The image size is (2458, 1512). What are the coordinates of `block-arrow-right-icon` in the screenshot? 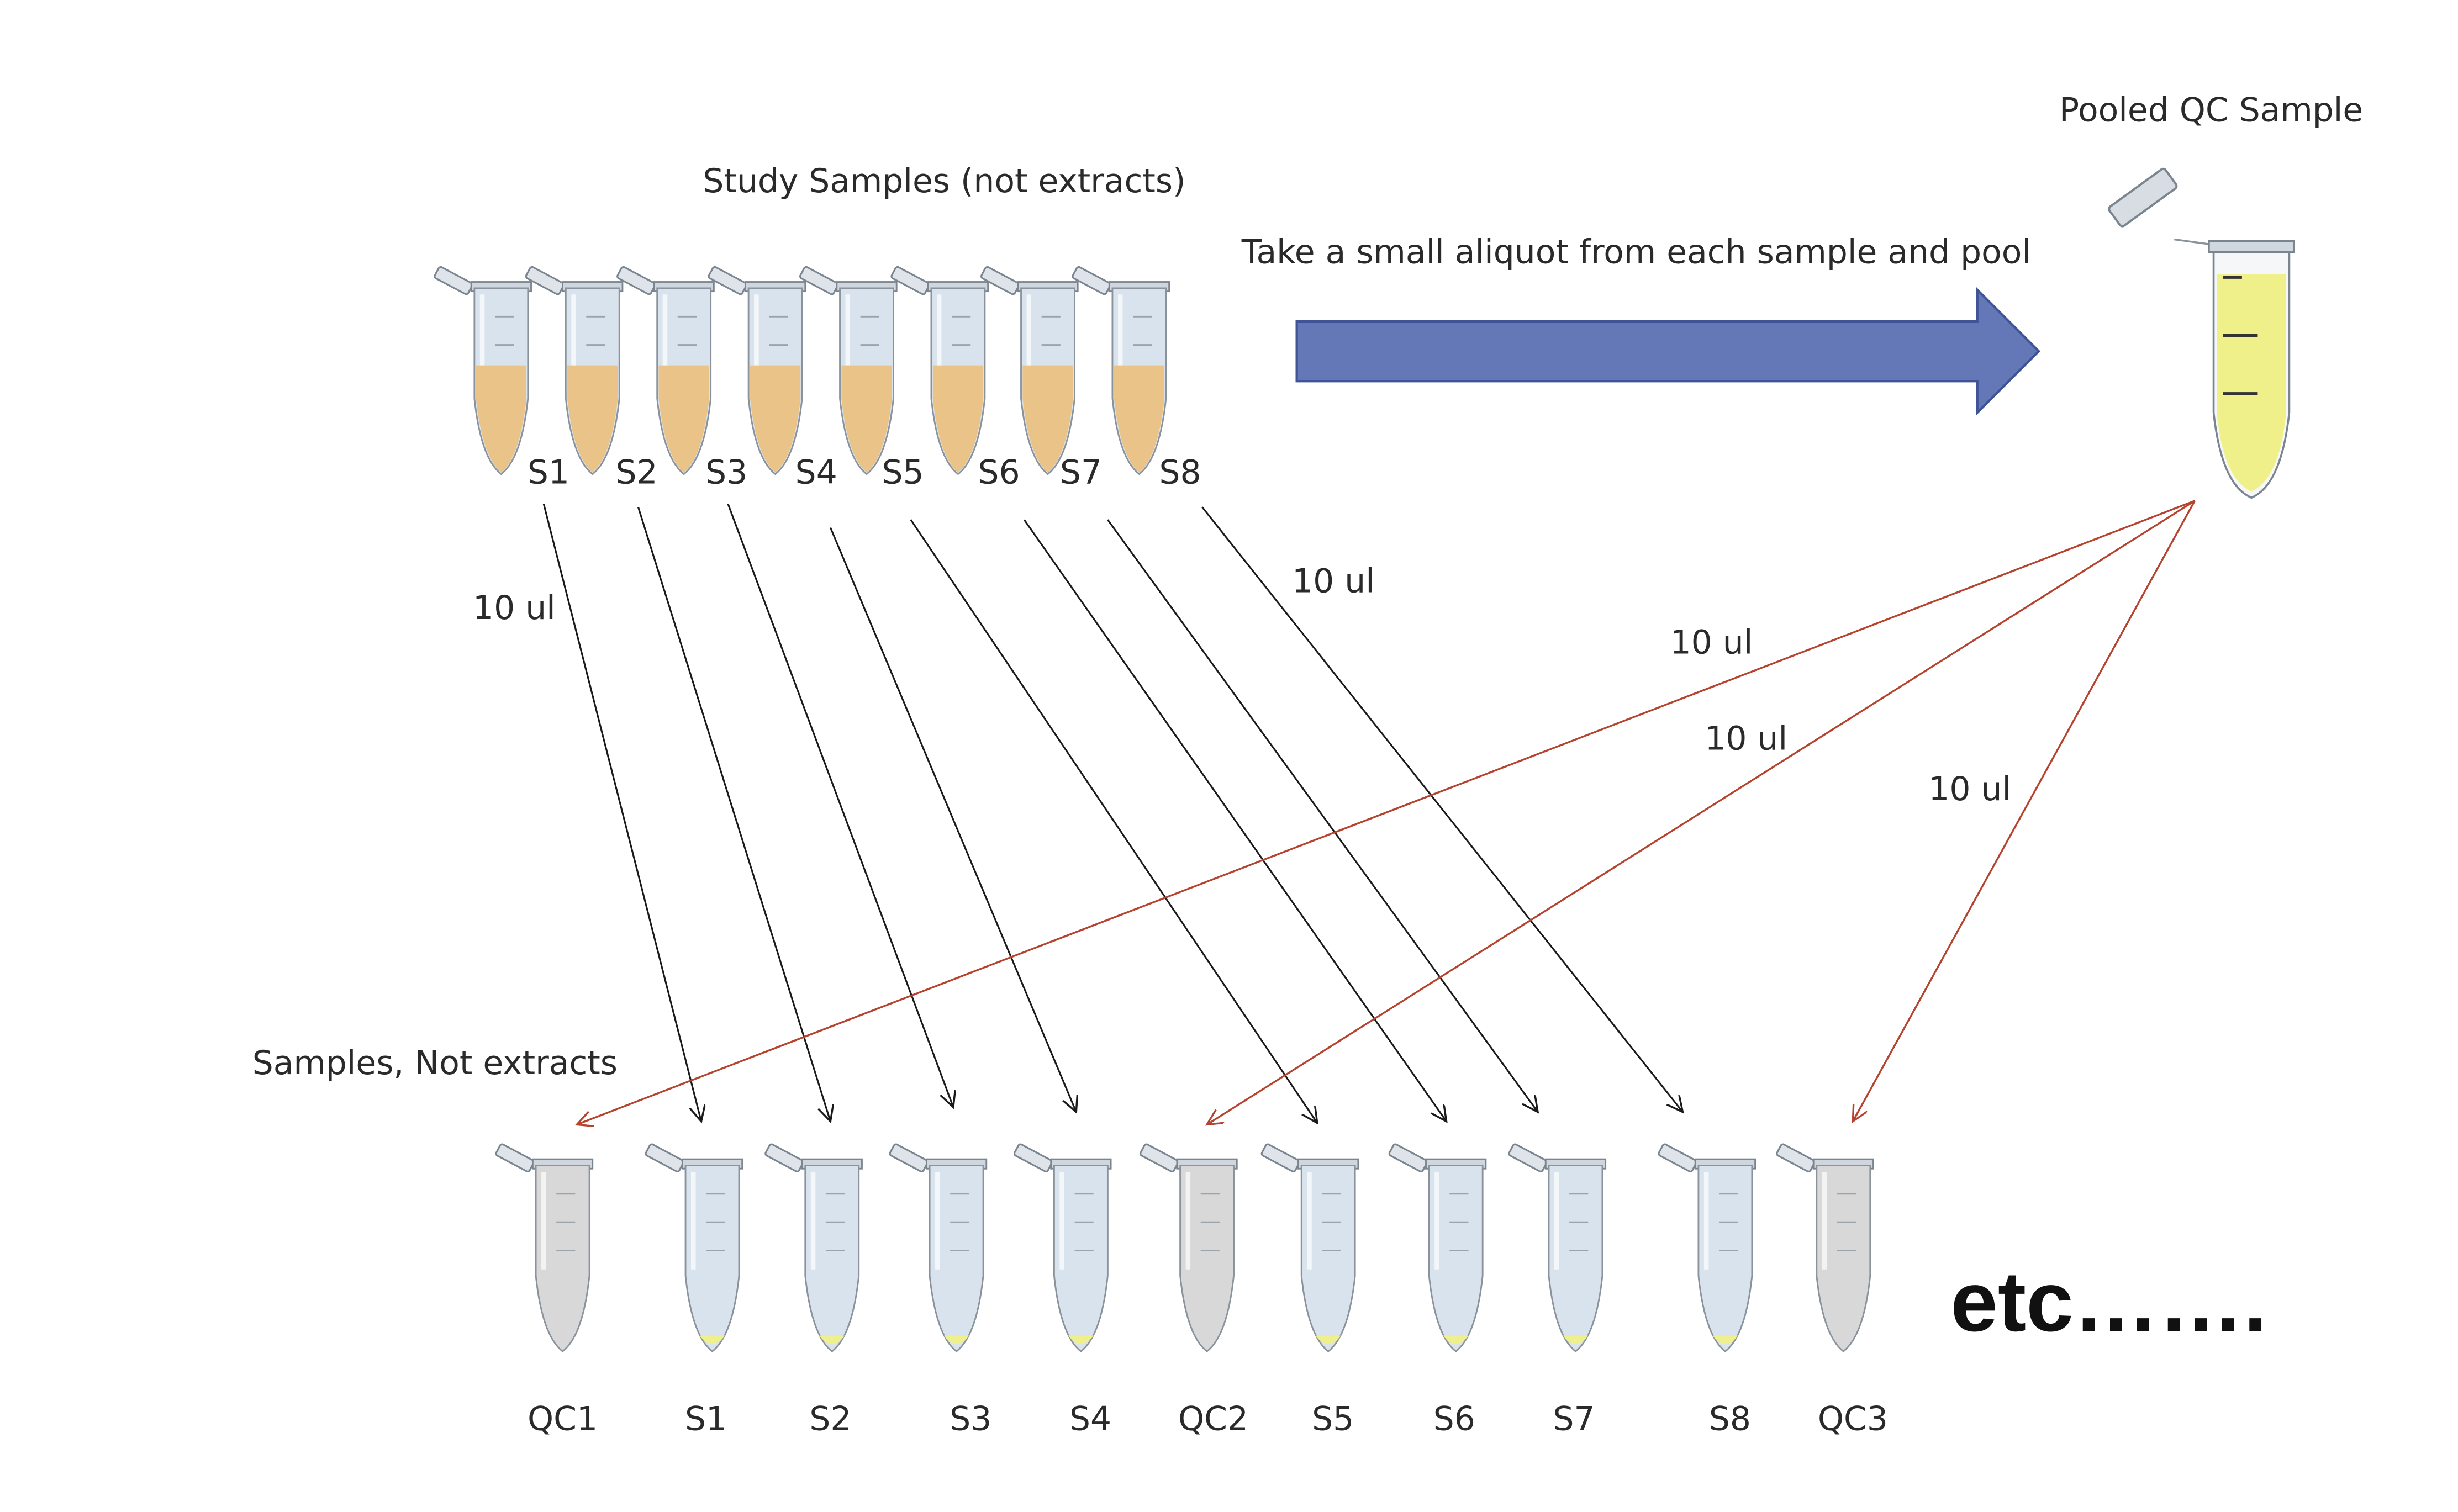 It's located at (1667, 351).